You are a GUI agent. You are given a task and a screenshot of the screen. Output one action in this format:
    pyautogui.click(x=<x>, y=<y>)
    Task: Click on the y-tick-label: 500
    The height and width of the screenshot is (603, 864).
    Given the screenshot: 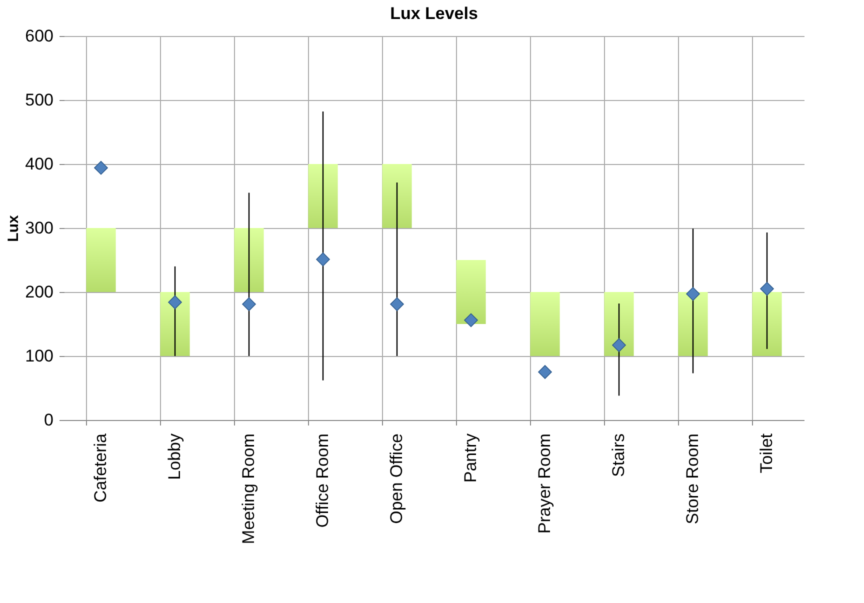 What is the action you would take?
    pyautogui.click(x=39, y=100)
    